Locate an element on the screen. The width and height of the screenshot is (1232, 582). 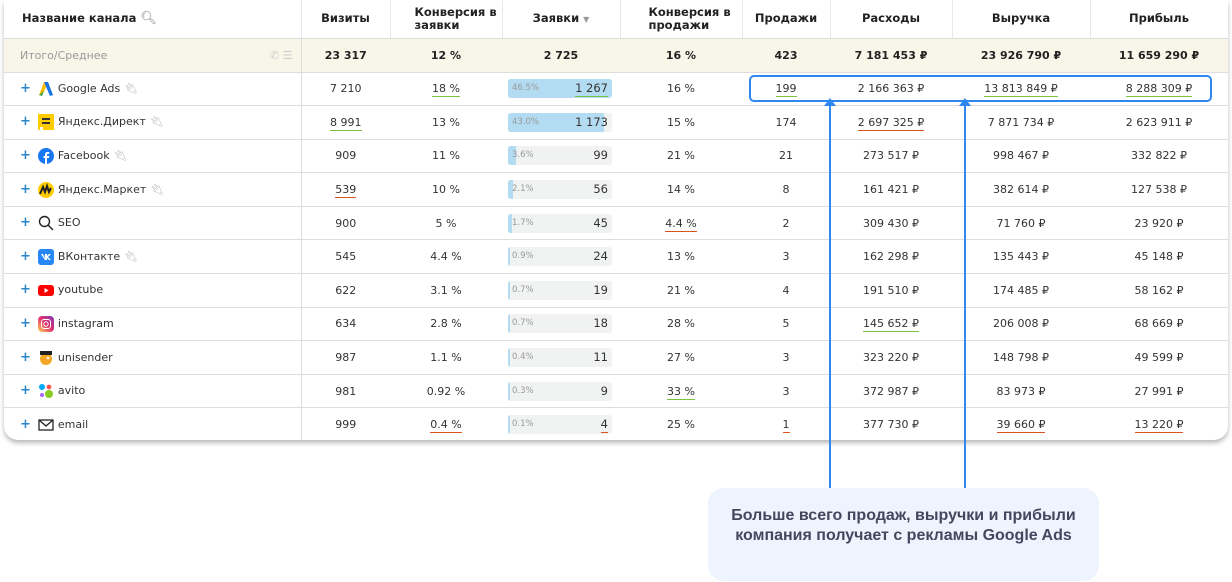
channel-name: ВКонтакте is located at coordinates (89, 256).